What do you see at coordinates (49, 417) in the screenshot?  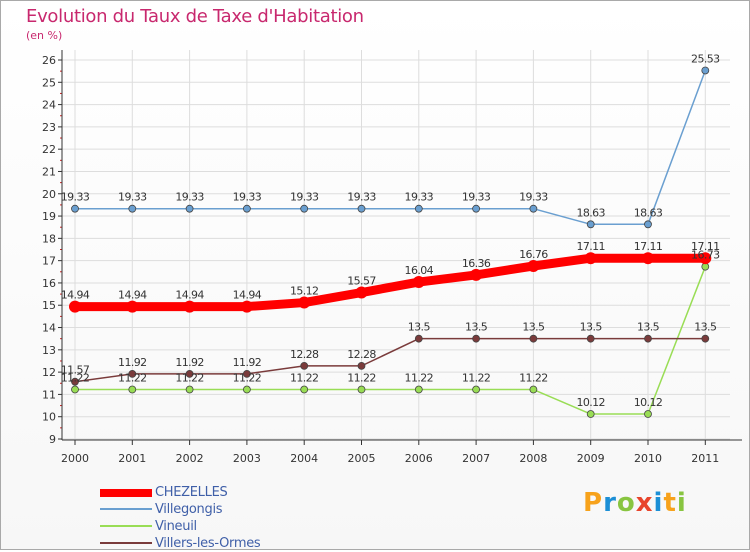 I see `y-tick-label: 10` at bounding box center [49, 417].